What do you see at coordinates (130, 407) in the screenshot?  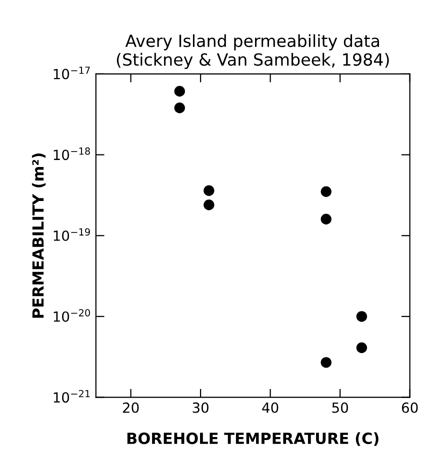 I see `x-tick-label: 20` at bounding box center [130, 407].